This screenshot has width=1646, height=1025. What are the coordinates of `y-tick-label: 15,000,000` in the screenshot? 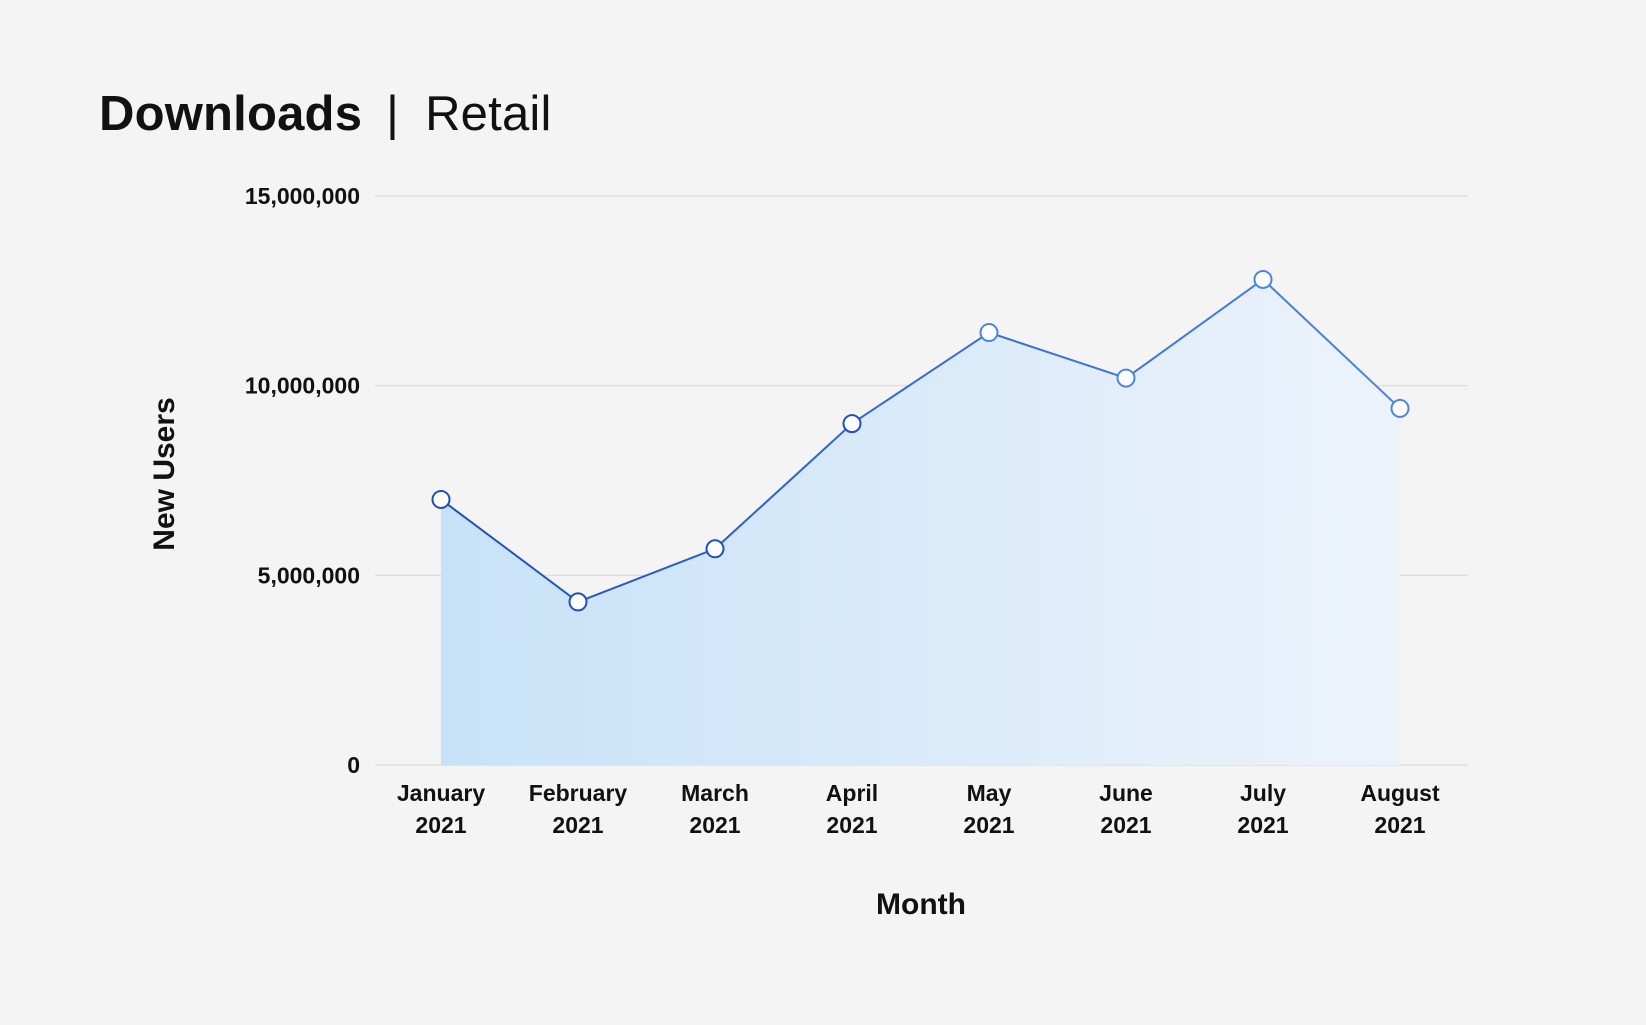 It's located at (302, 196).